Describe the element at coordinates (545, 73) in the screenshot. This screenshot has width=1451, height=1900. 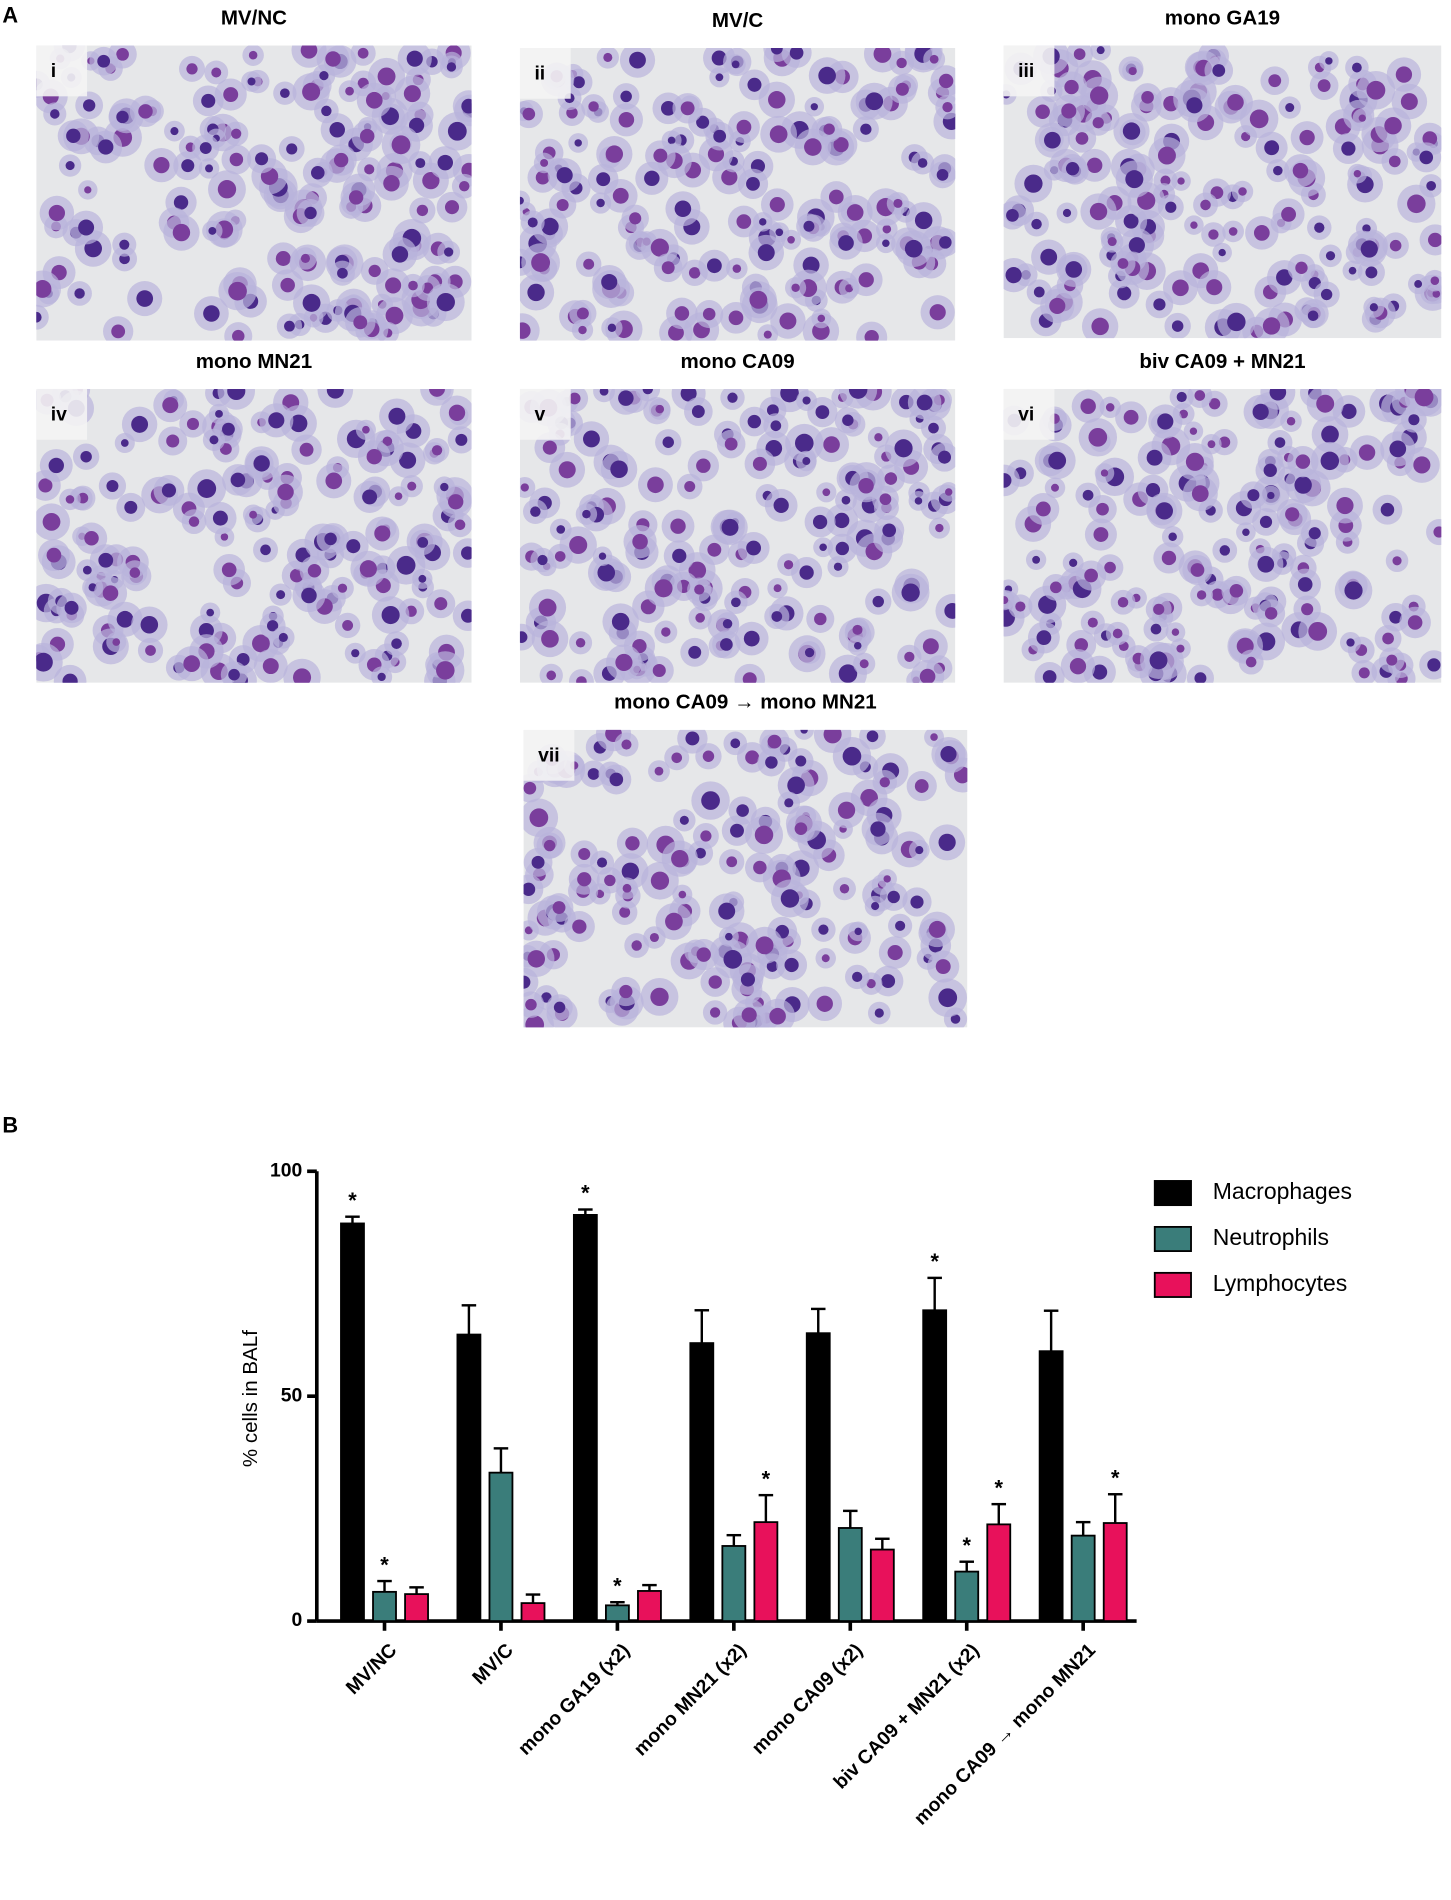
I see `label-box` at that location.